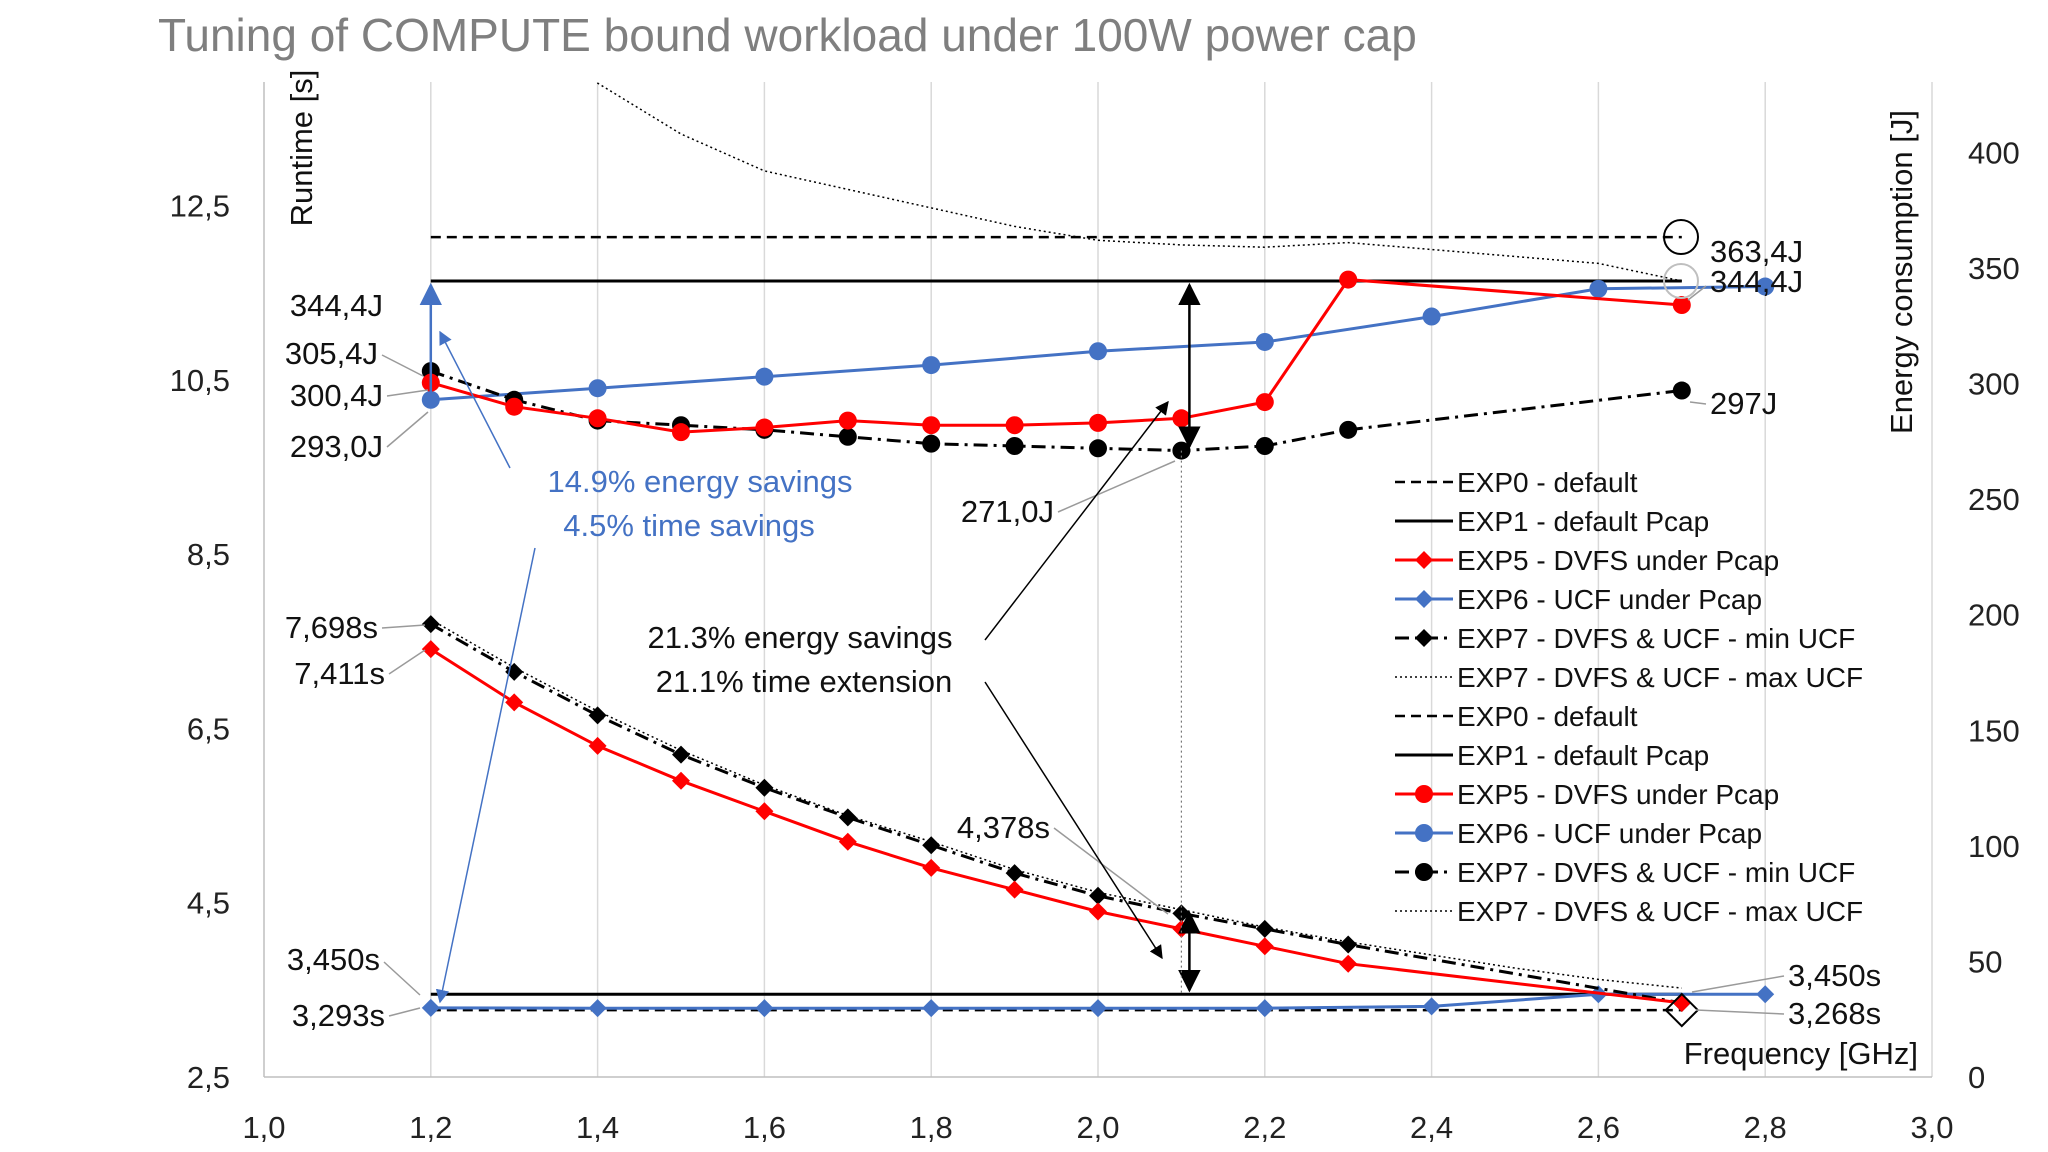  Describe the element at coordinates (1003, 827) in the screenshot. I see `runtime-label: 4,378s` at that location.